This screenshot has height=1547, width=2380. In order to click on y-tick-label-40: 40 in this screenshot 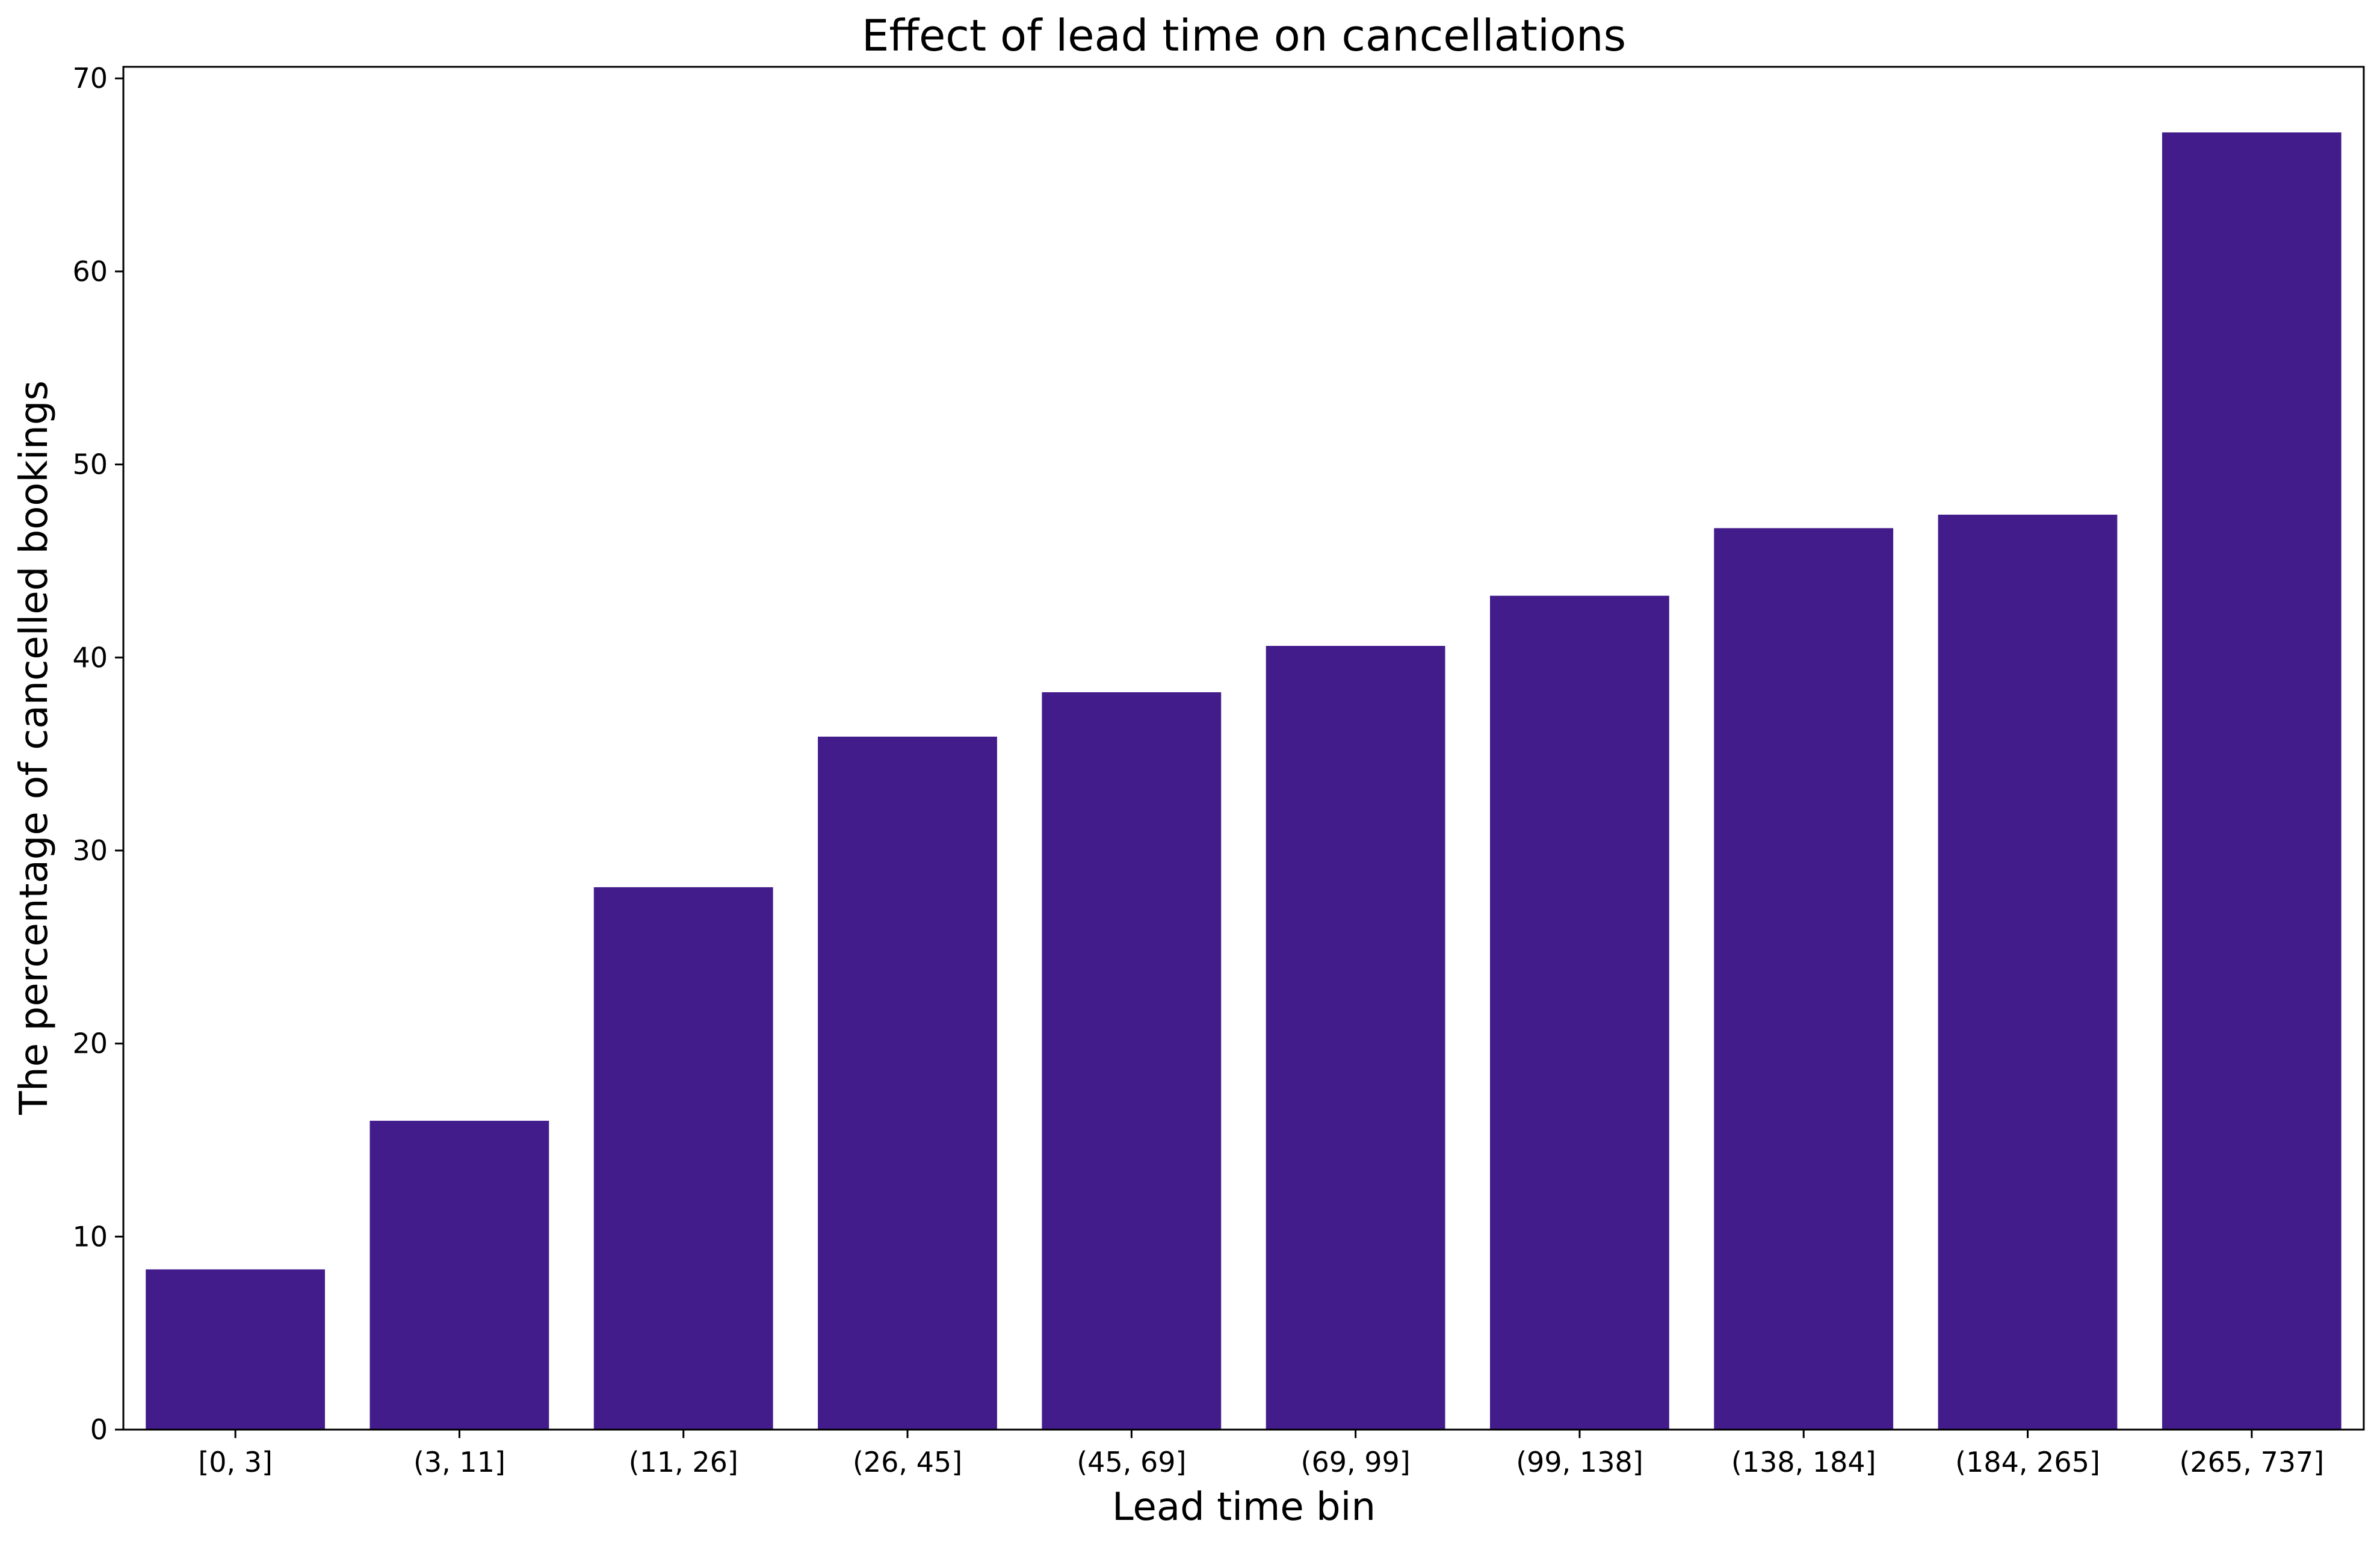, I will do `click(90, 657)`.